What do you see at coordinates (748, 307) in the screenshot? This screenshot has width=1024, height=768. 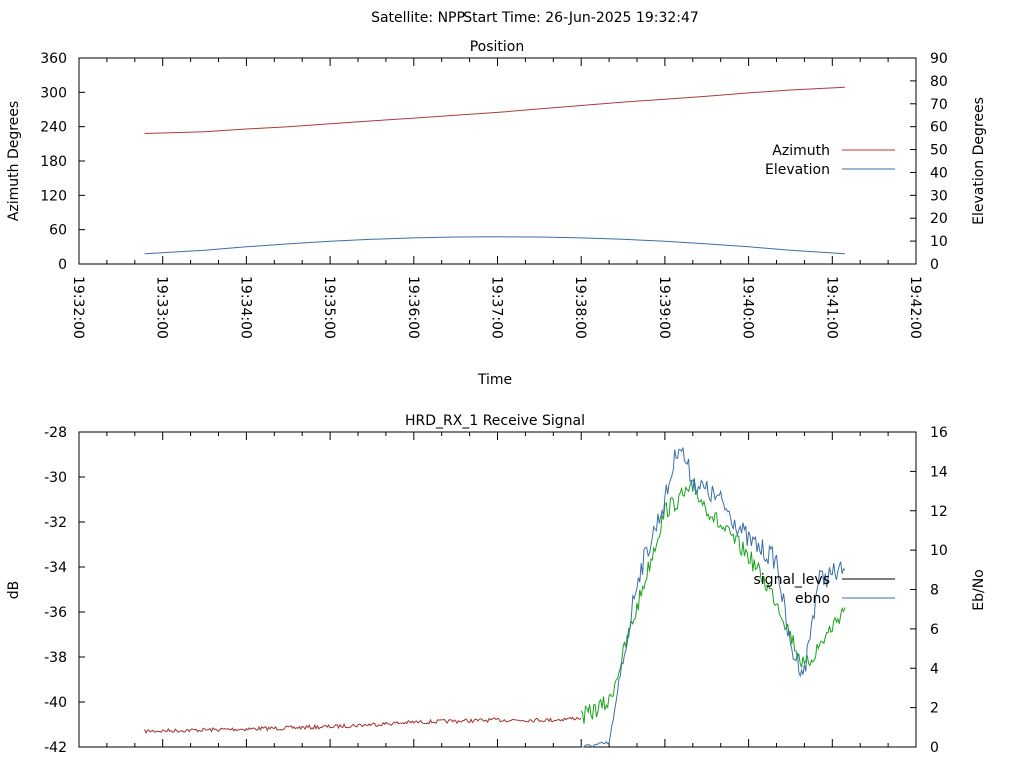 I see `x-tick-label: 19:40:00` at bounding box center [748, 307].